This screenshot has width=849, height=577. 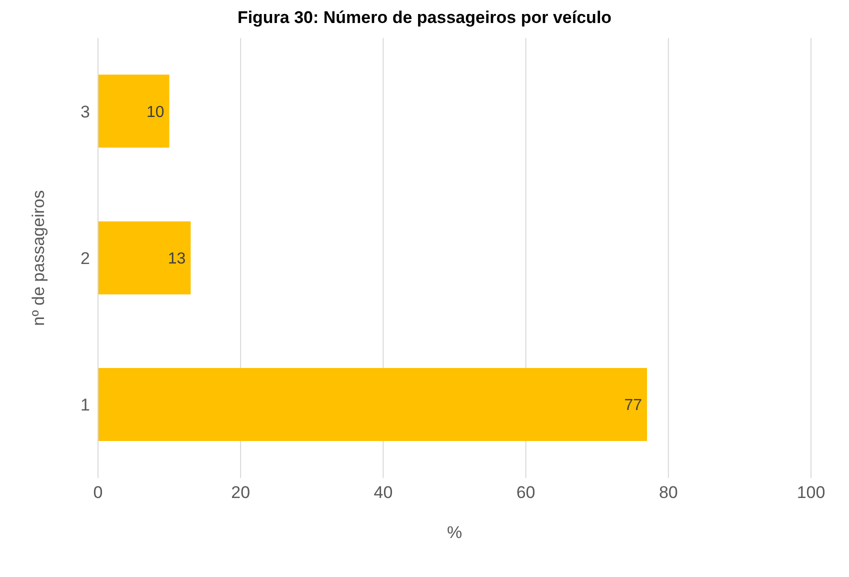 What do you see at coordinates (424, 18) in the screenshot?
I see `chart-title: Figura 30: Número de passageiros por veículo` at bounding box center [424, 18].